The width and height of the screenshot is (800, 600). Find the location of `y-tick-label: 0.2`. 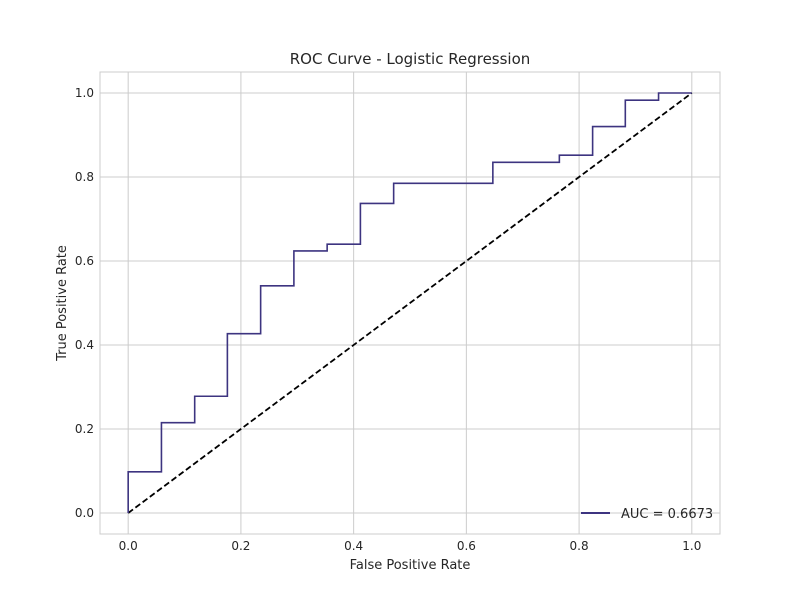

y-tick-label: 0.2 is located at coordinates (84, 429).